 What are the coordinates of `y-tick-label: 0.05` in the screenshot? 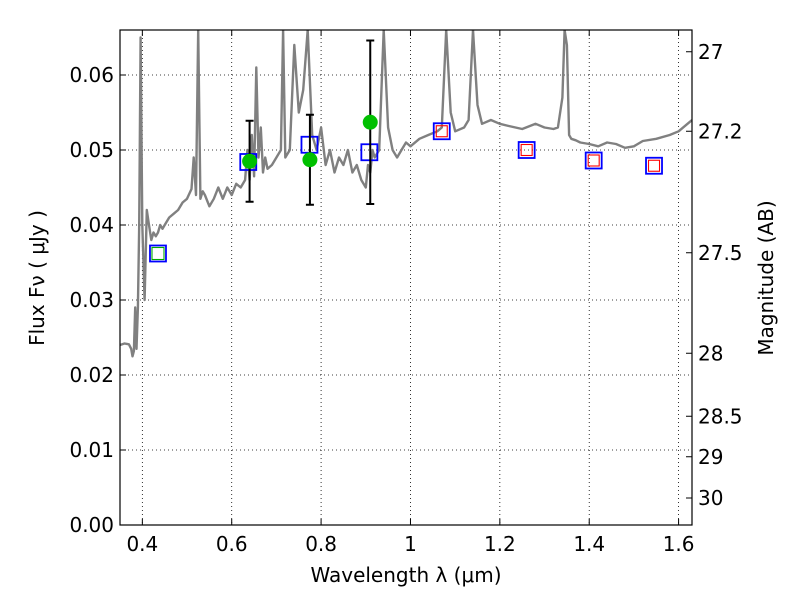 It's located at (91, 150).